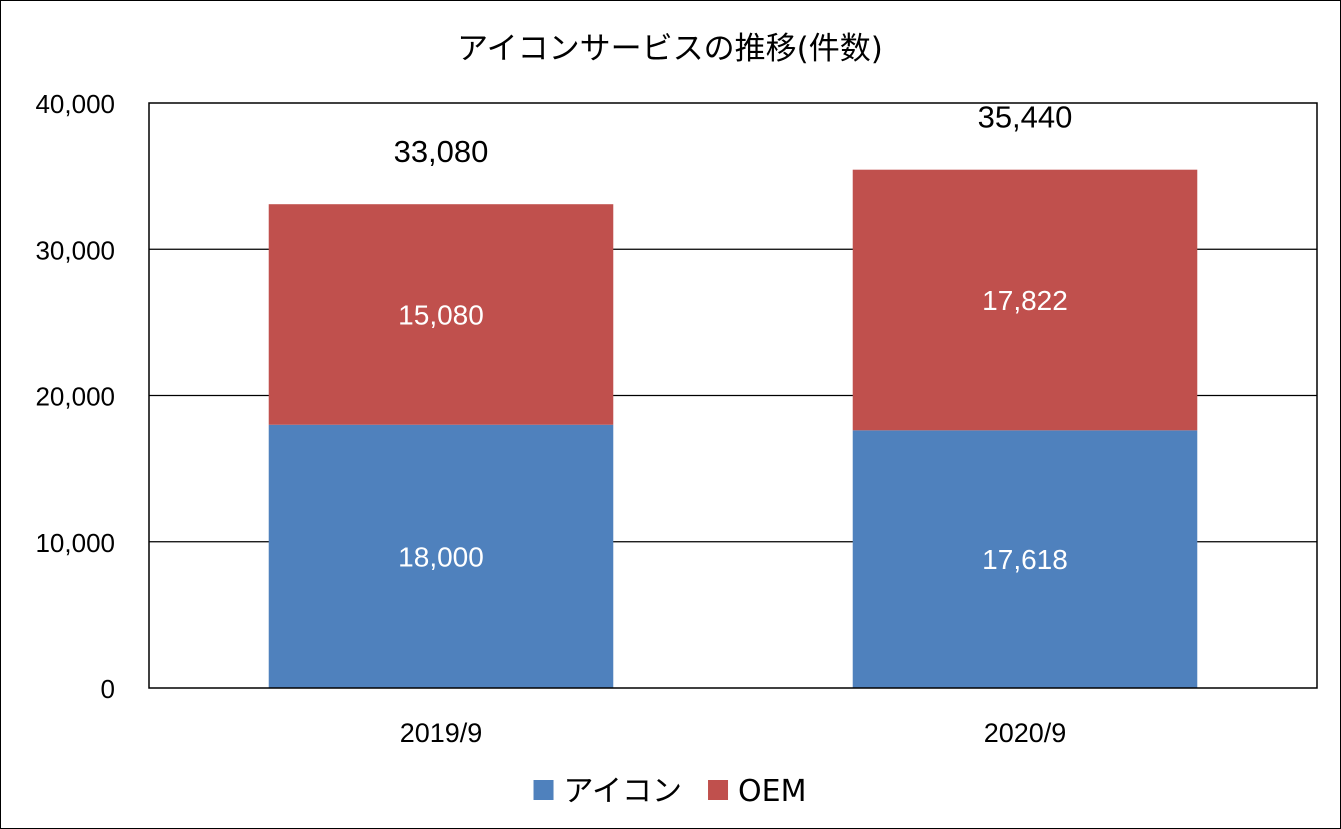 The image size is (1341, 829). Describe the element at coordinates (772, 791) in the screenshot. I see `legend-label: OEM` at that location.